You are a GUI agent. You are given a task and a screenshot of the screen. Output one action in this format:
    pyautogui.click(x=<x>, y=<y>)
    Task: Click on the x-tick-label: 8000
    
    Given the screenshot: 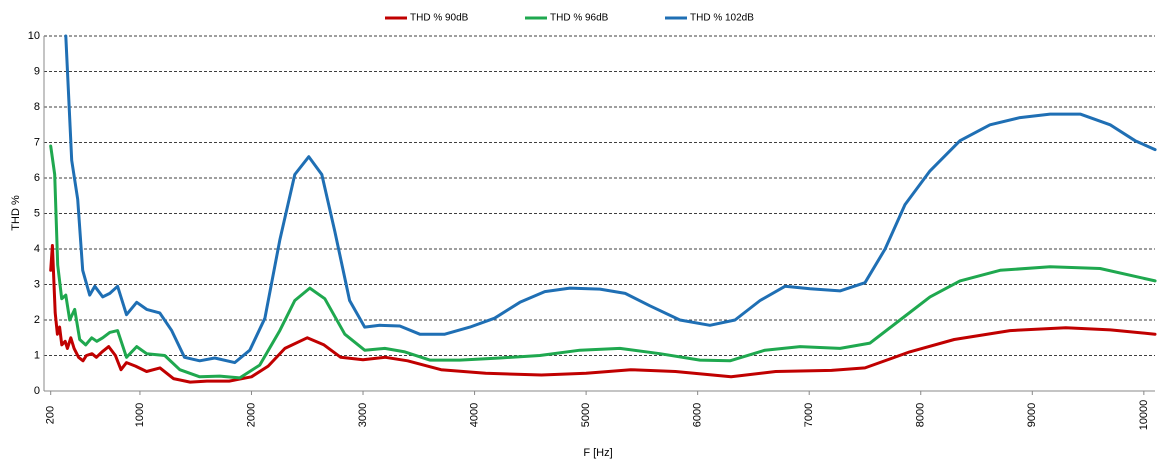 What is the action you would take?
    pyautogui.click(x=921, y=415)
    